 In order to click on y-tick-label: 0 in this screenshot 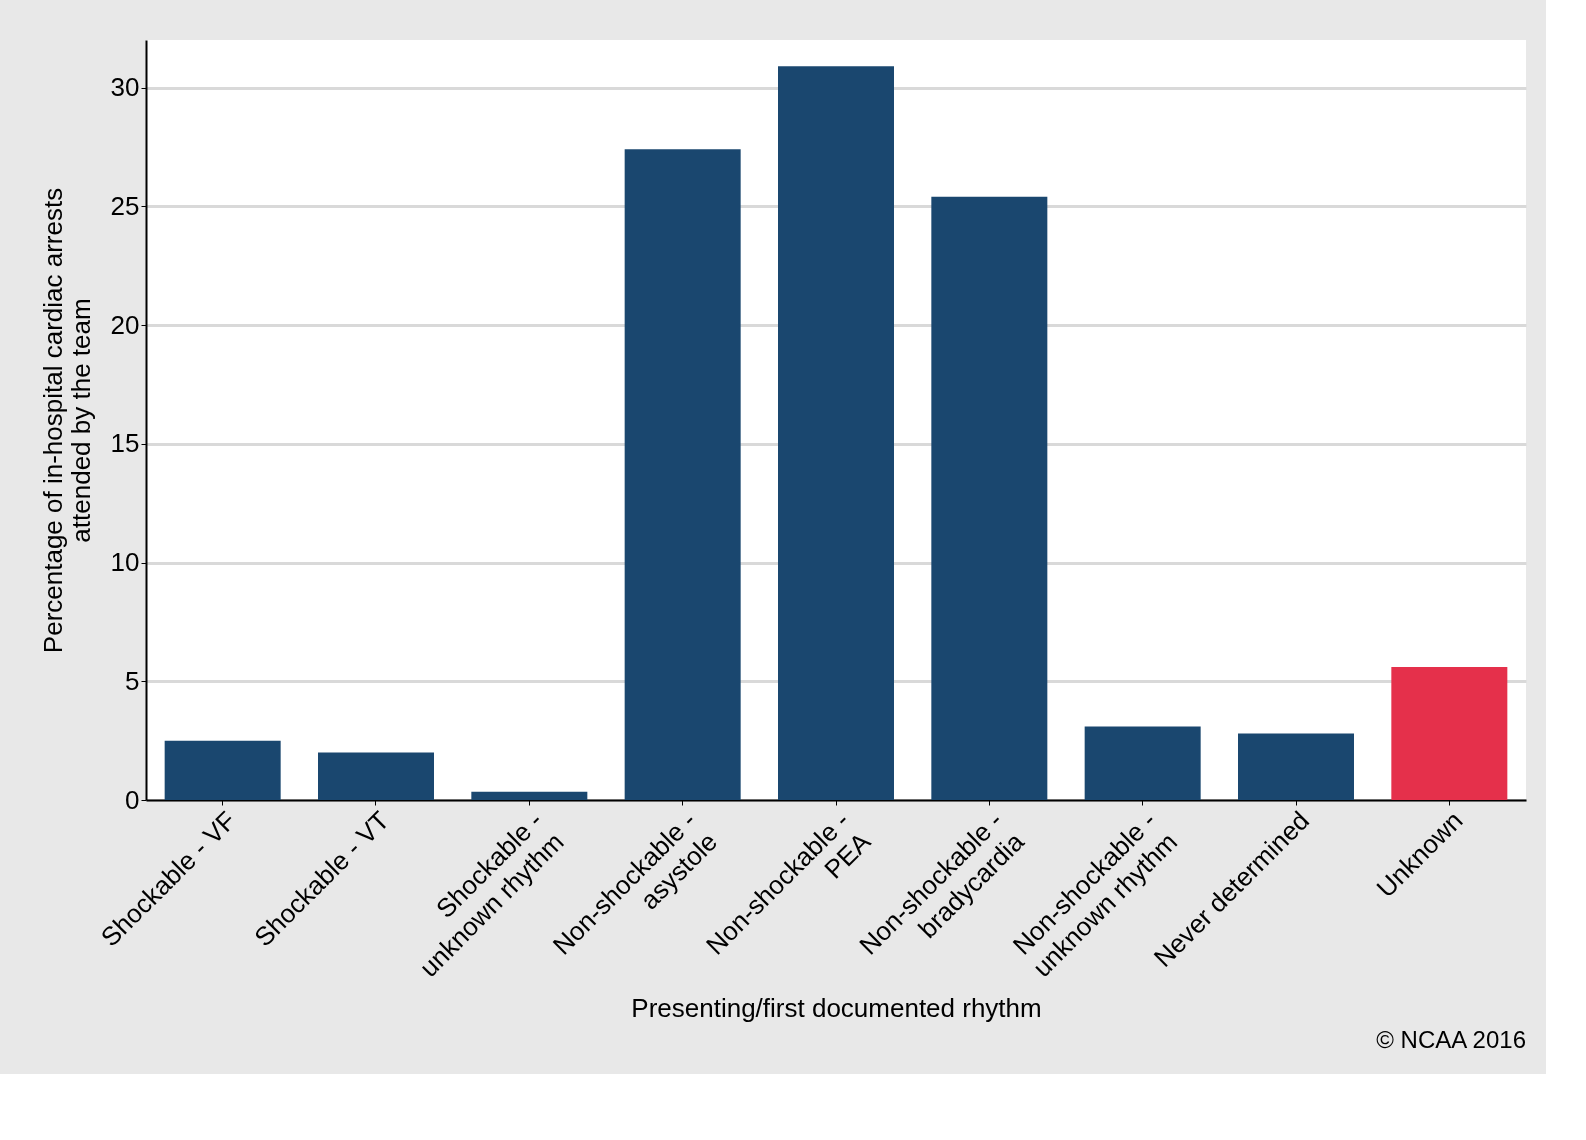, I will do `click(132, 799)`.